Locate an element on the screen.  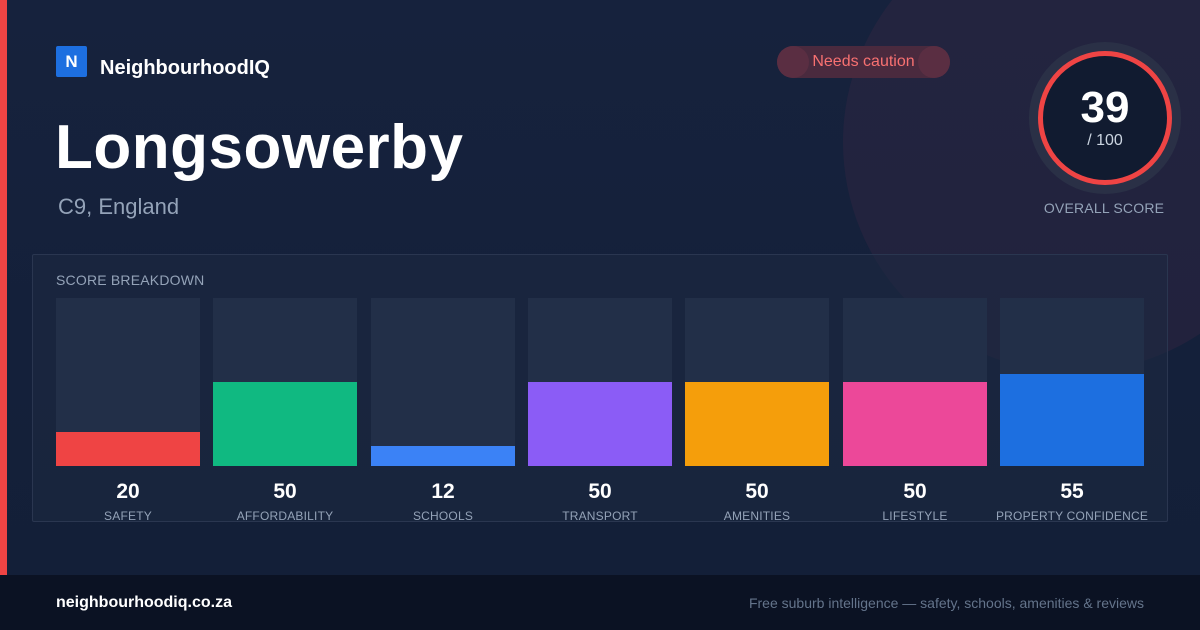
status-accent-bar is located at coordinates (3, 287).